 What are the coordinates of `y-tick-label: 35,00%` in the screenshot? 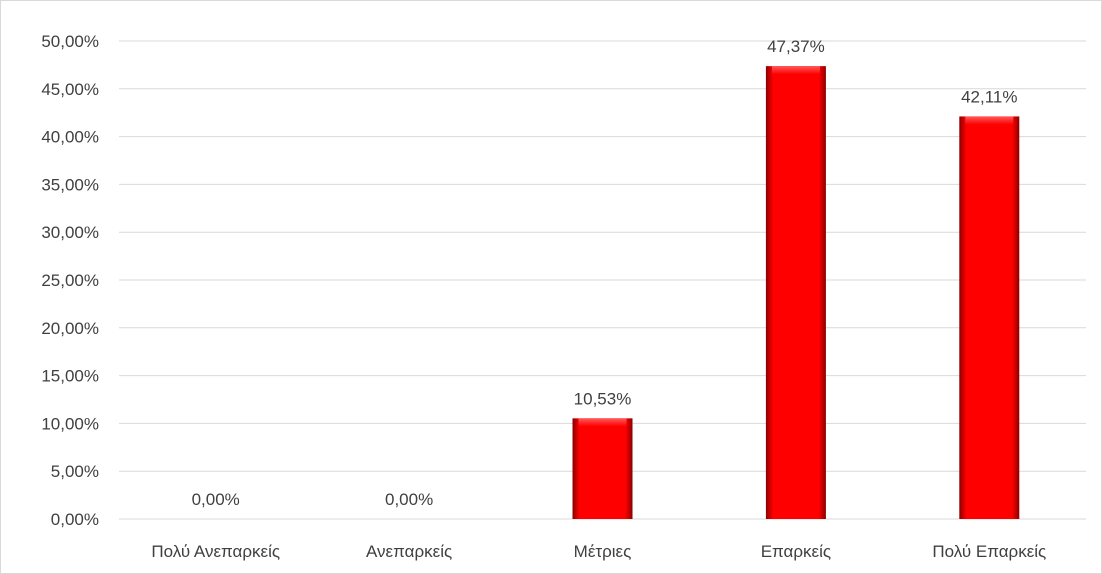 It's located at (70, 184).